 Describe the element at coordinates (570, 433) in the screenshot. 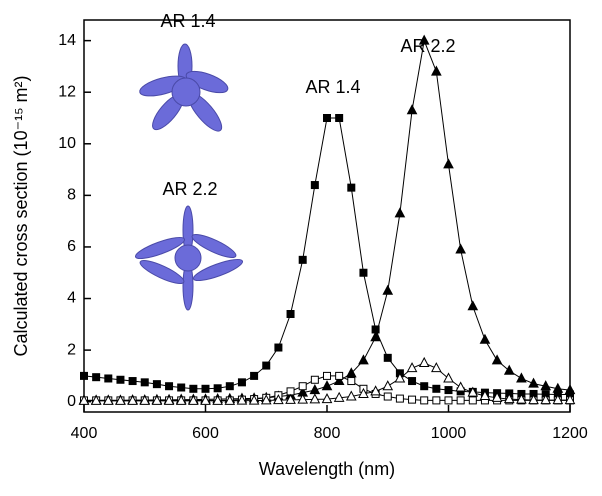

I see `x-tick-label: 1200` at that location.